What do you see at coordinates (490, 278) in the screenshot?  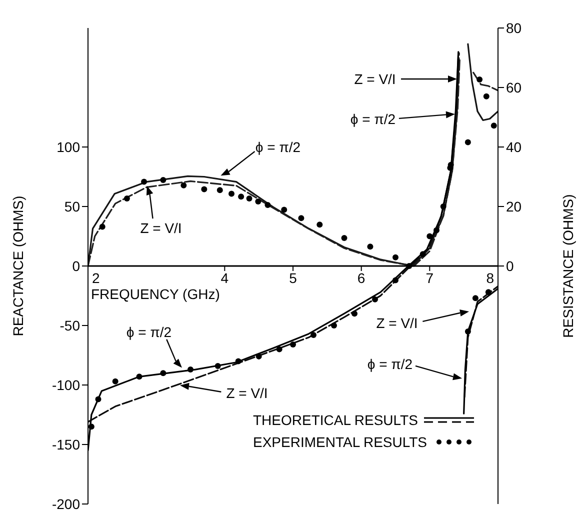 I see `x-tick-label: 8` at bounding box center [490, 278].